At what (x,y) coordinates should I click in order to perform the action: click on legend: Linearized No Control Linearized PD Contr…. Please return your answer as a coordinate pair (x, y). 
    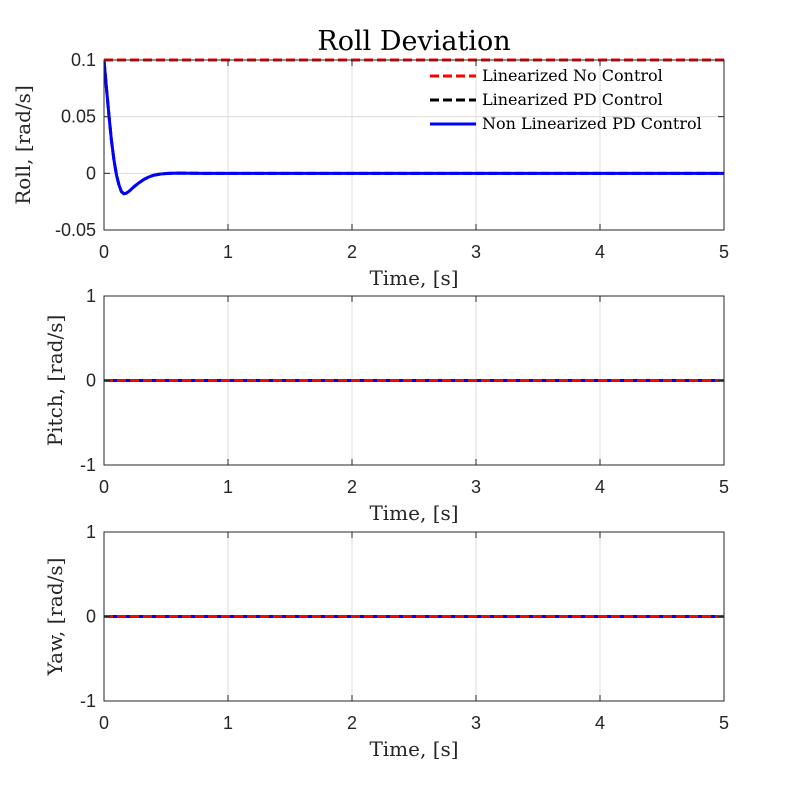
    Looking at the image, I should click on (566, 99).